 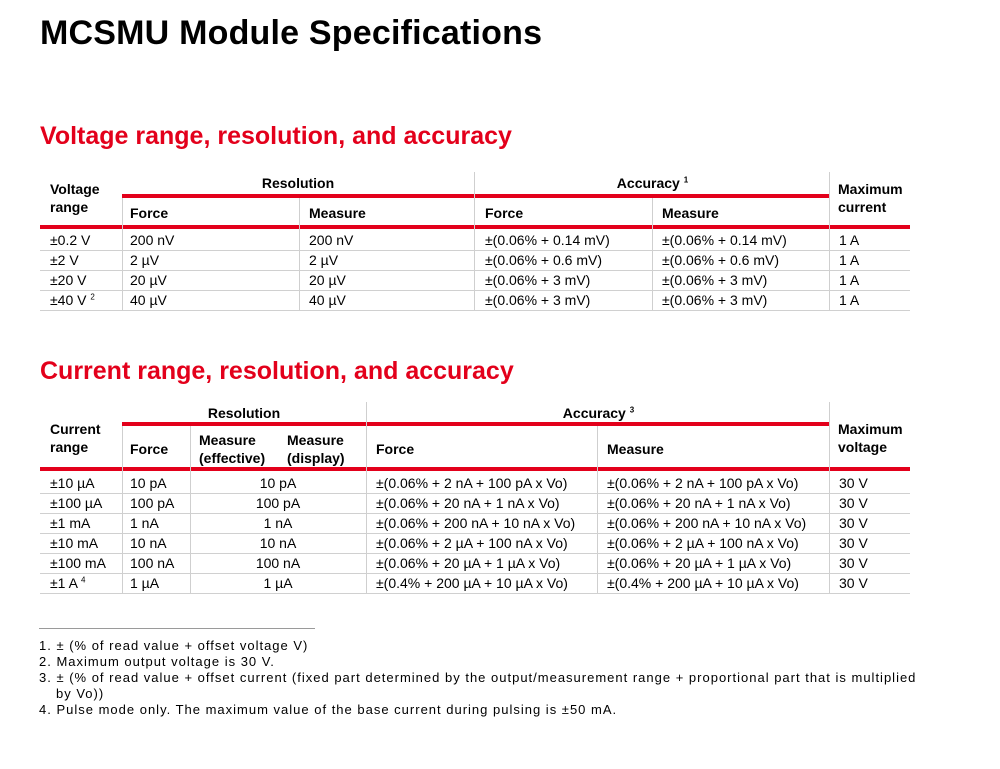 What do you see at coordinates (232, 449) in the screenshot?
I see `current-res-measure-effective-header: Measure (effective)` at bounding box center [232, 449].